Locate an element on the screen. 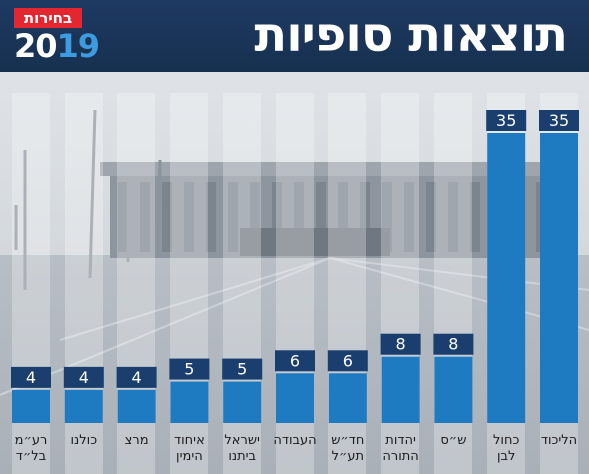  category-label-4: חד״ש תע״ל is located at coordinates (347, 448).